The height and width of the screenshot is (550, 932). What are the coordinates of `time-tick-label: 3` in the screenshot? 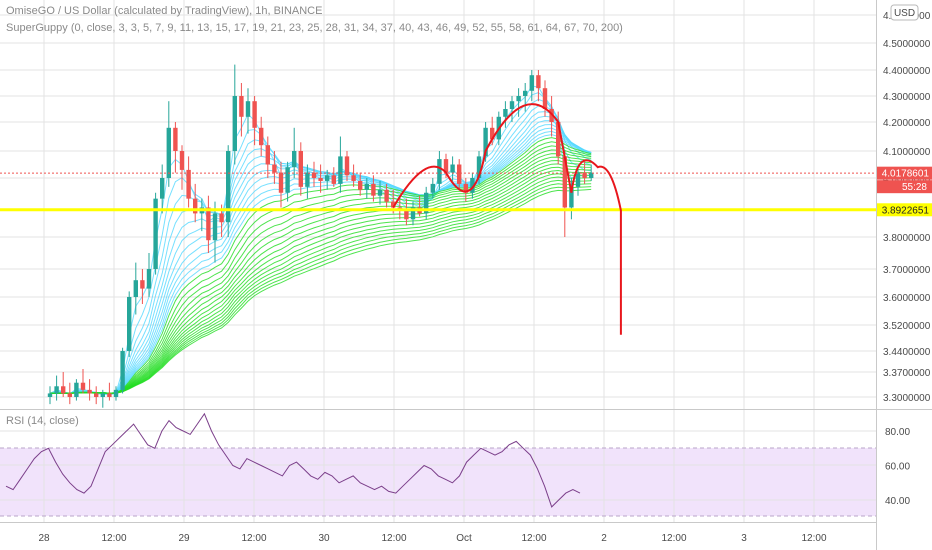 It's located at (744, 538).